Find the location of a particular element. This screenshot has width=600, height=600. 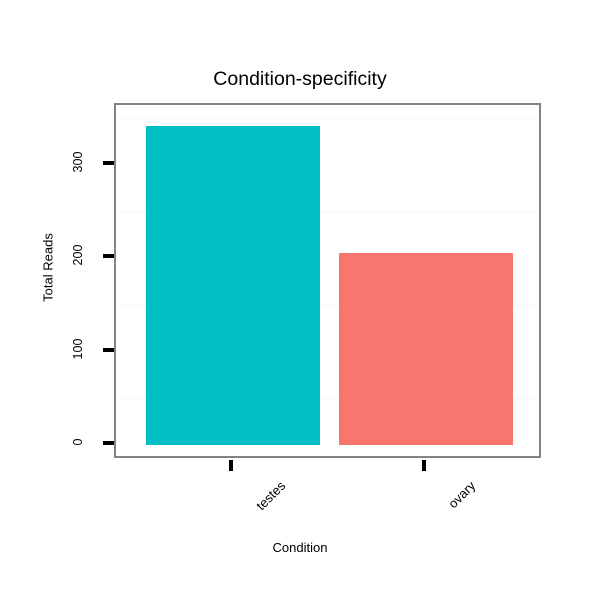

y-axis-title: Total Reads is located at coordinates (48, 267).